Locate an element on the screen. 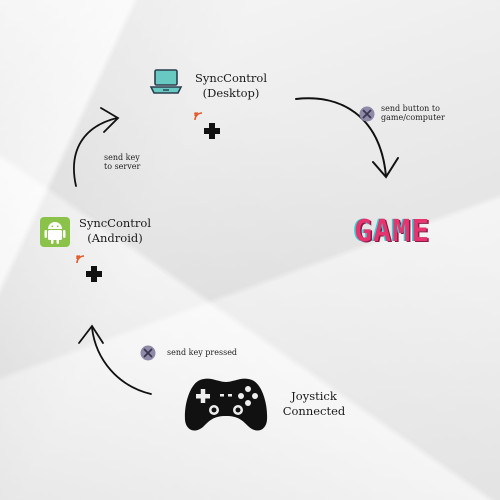  joystick-title: Joystick is located at coordinates (314, 396).